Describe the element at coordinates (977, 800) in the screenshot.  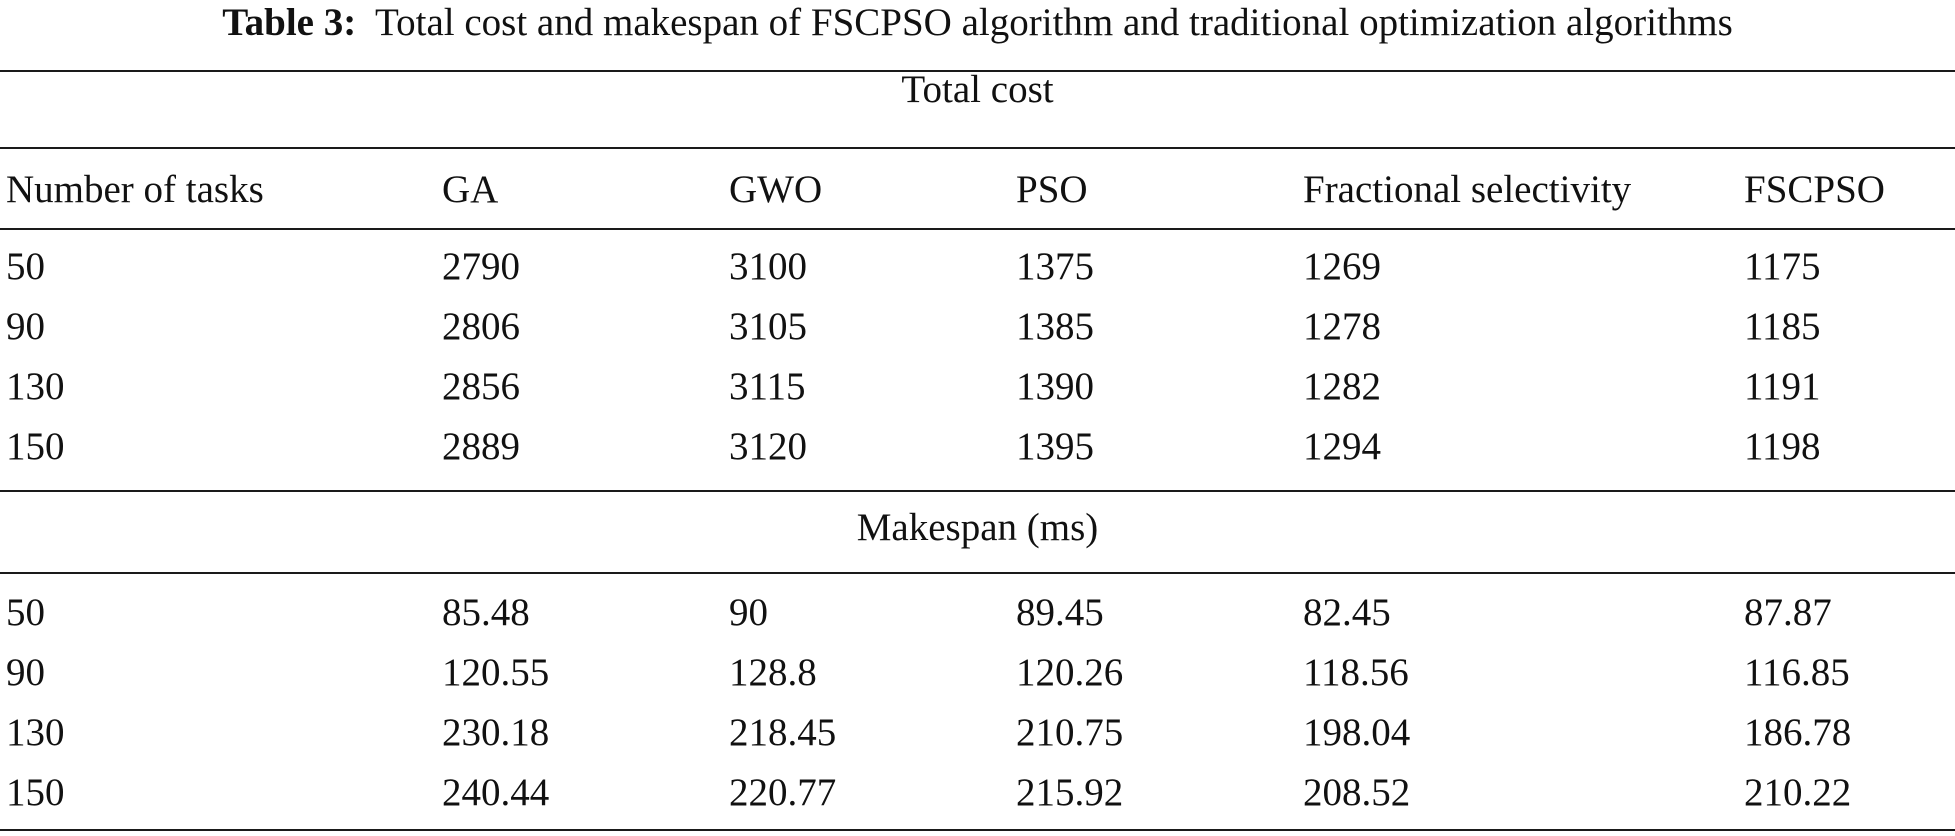
I see `table-row: 150 240.44 220.77 215.92 208.52 210.22` at that location.